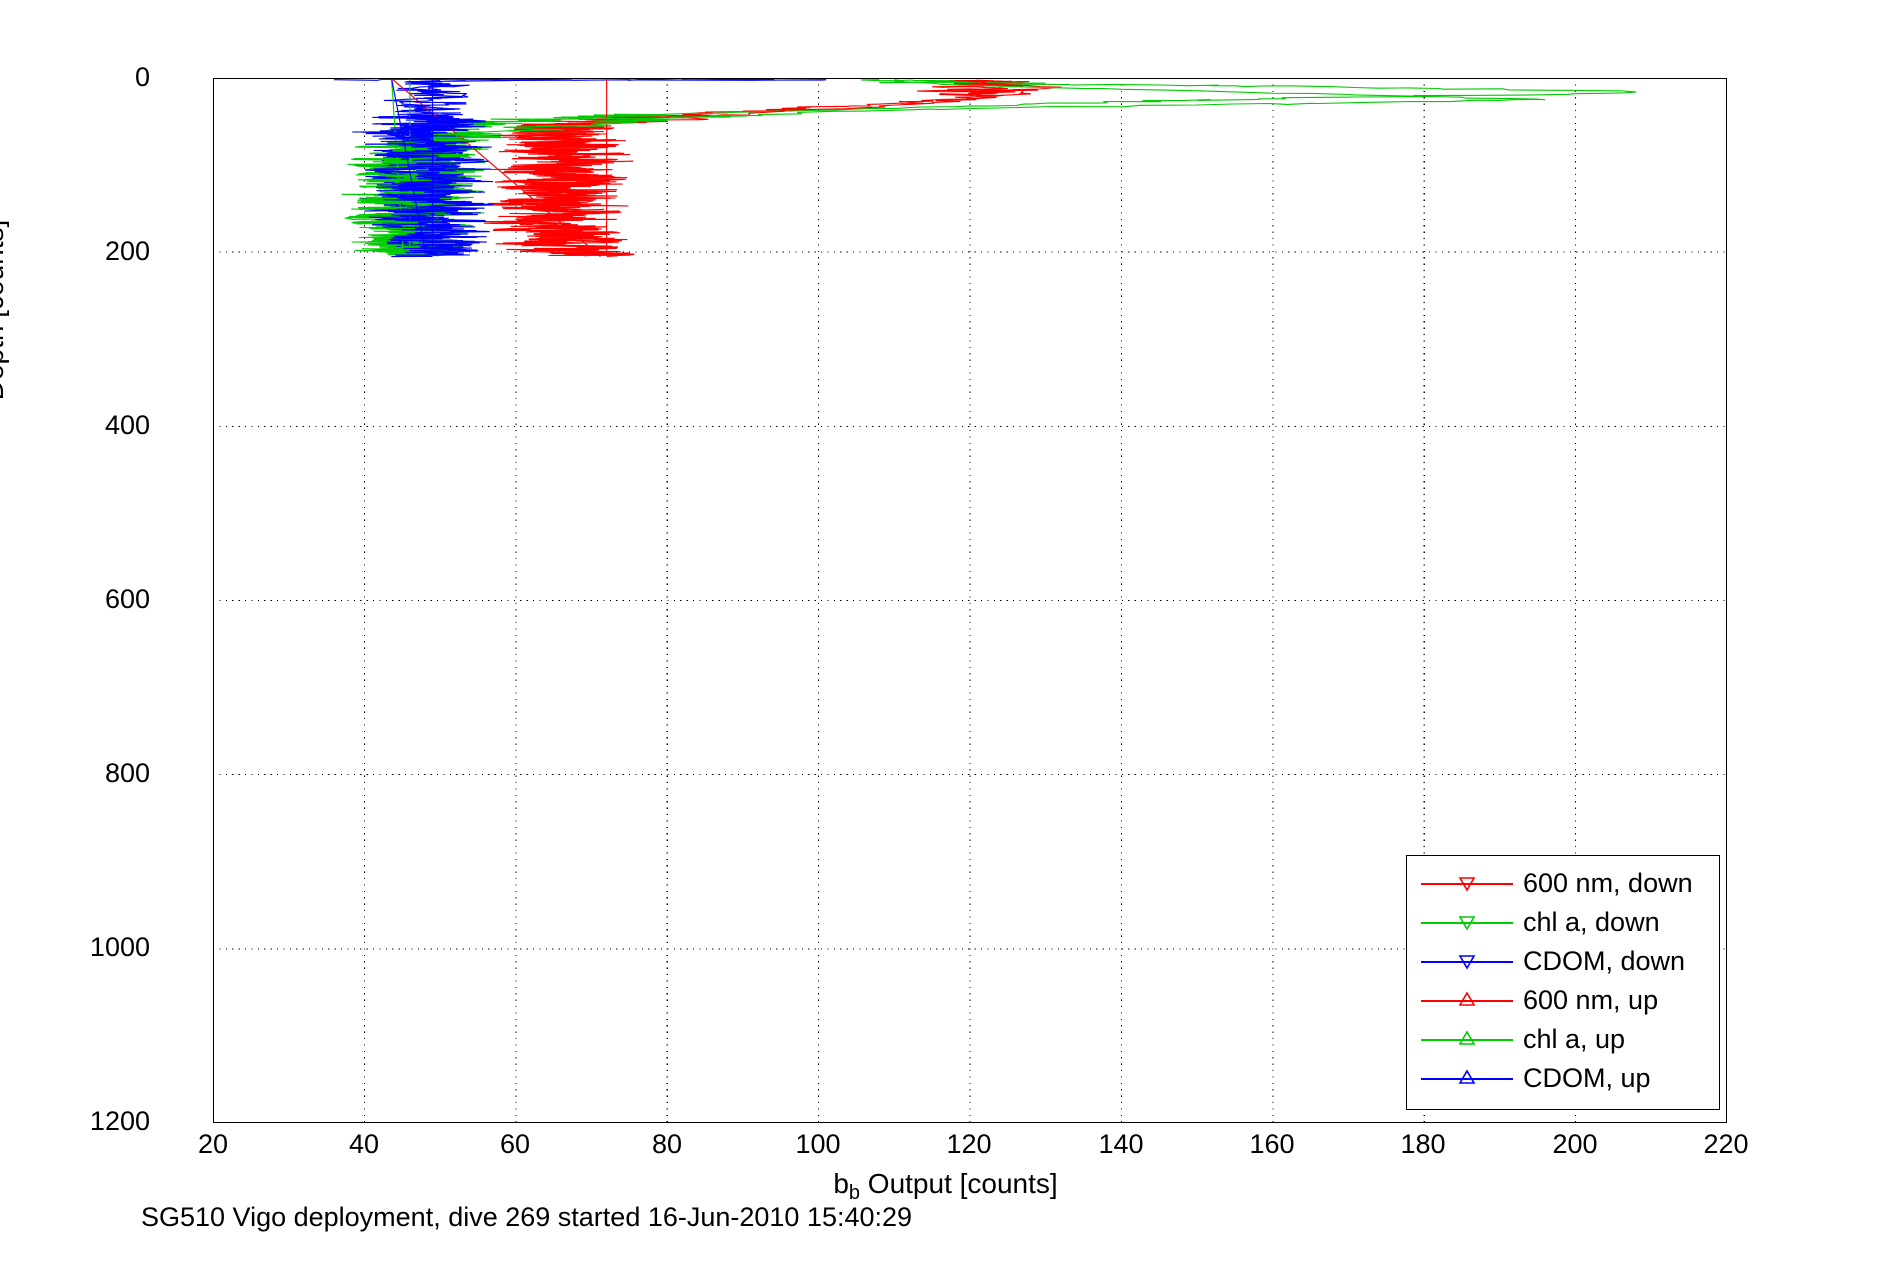 The image size is (1891, 1262). Describe the element at coordinates (1575, 1144) in the screenshot. I see `x-tick-label: 200` at that location.